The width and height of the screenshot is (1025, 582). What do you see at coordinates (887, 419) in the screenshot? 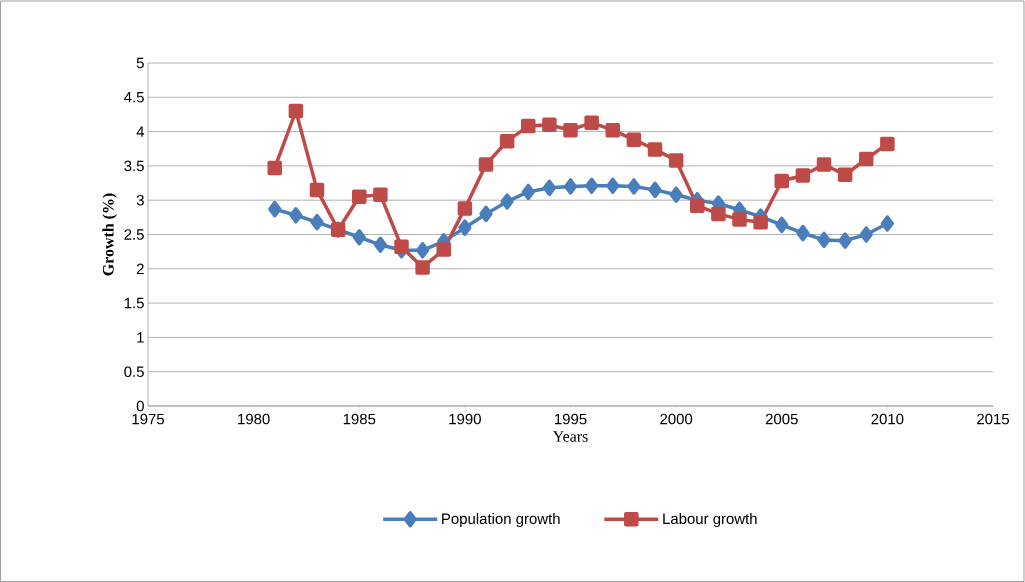
I see `x-tick-label: 2010` at bounding box center [887, 419].